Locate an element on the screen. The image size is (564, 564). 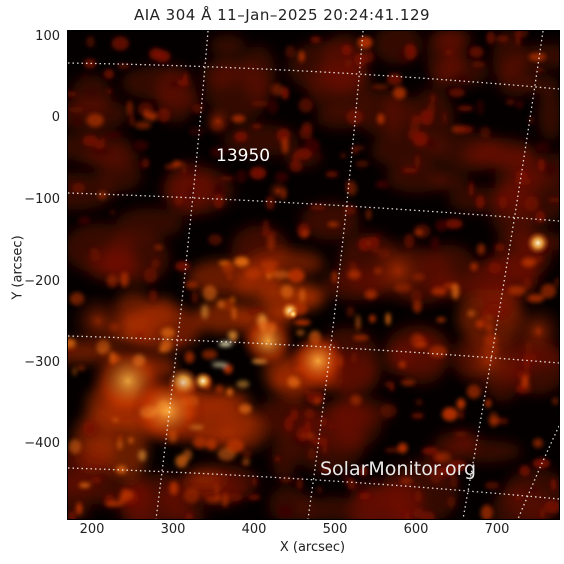
y-axis-label: Y (arcsec) is located at coordinates (18, 267).